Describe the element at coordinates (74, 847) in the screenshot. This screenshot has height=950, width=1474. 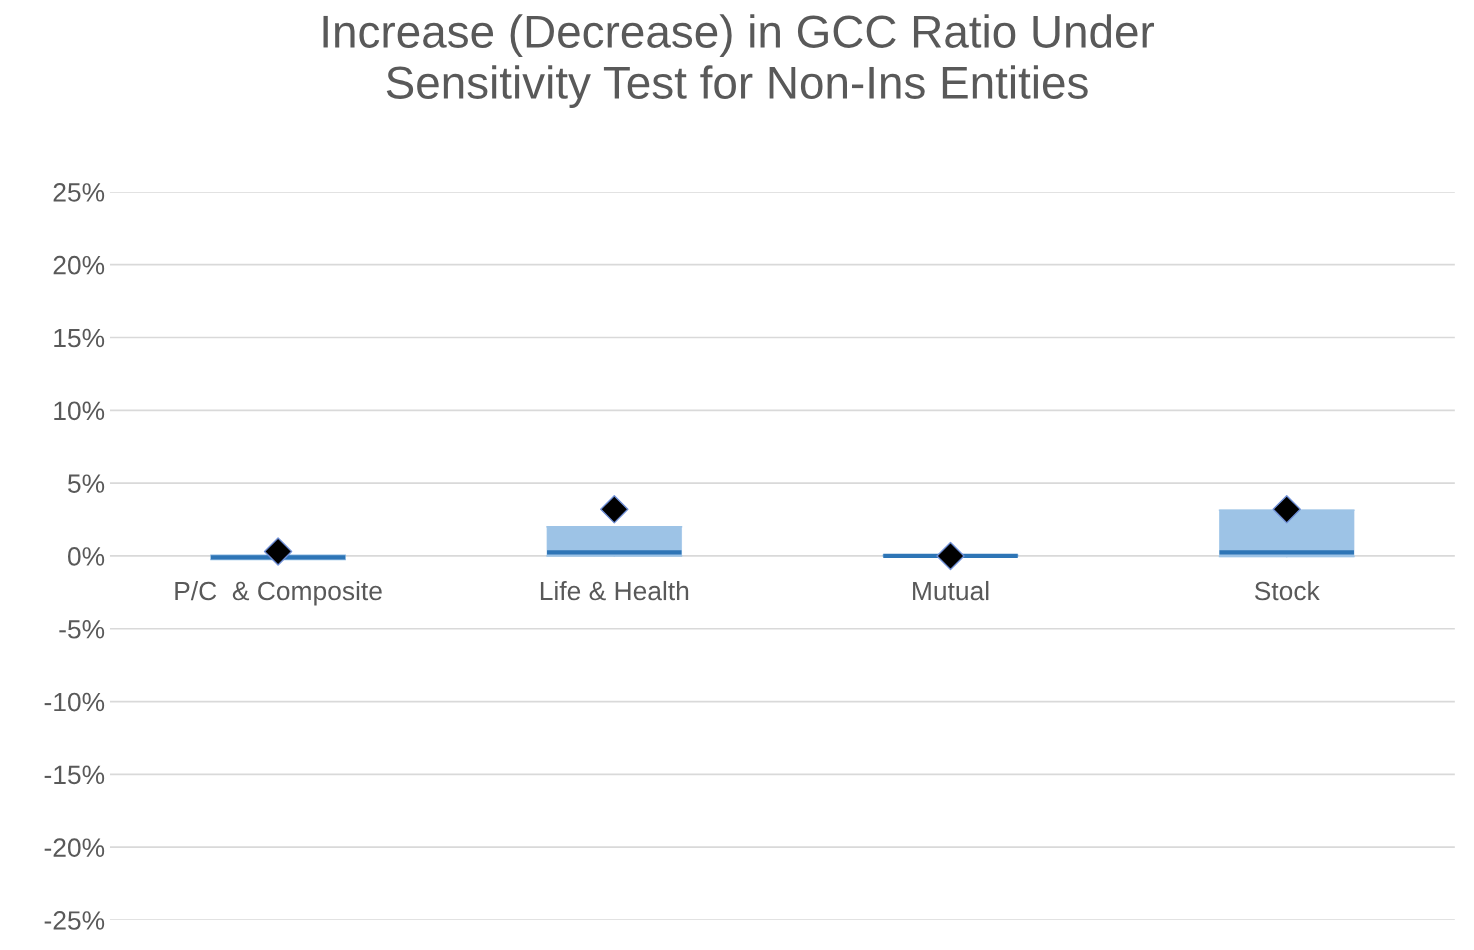
I see `y-tick-label: -20%` at that location.